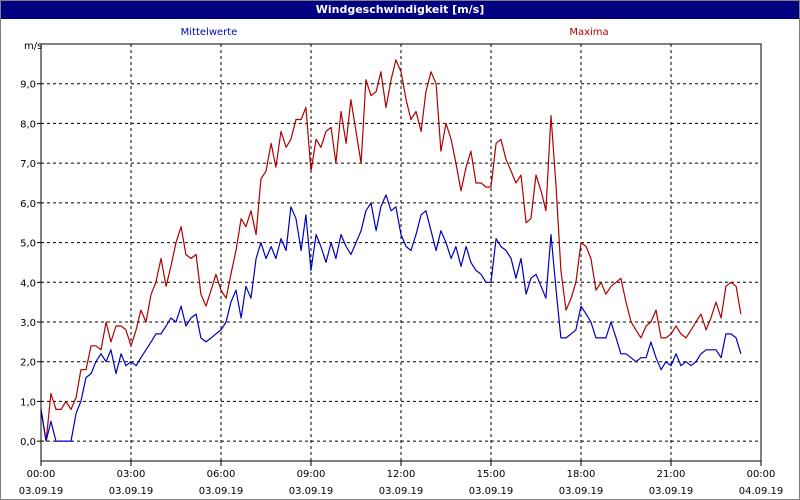  I want to click on x-tick-time: 09:00, so click(311, 474).